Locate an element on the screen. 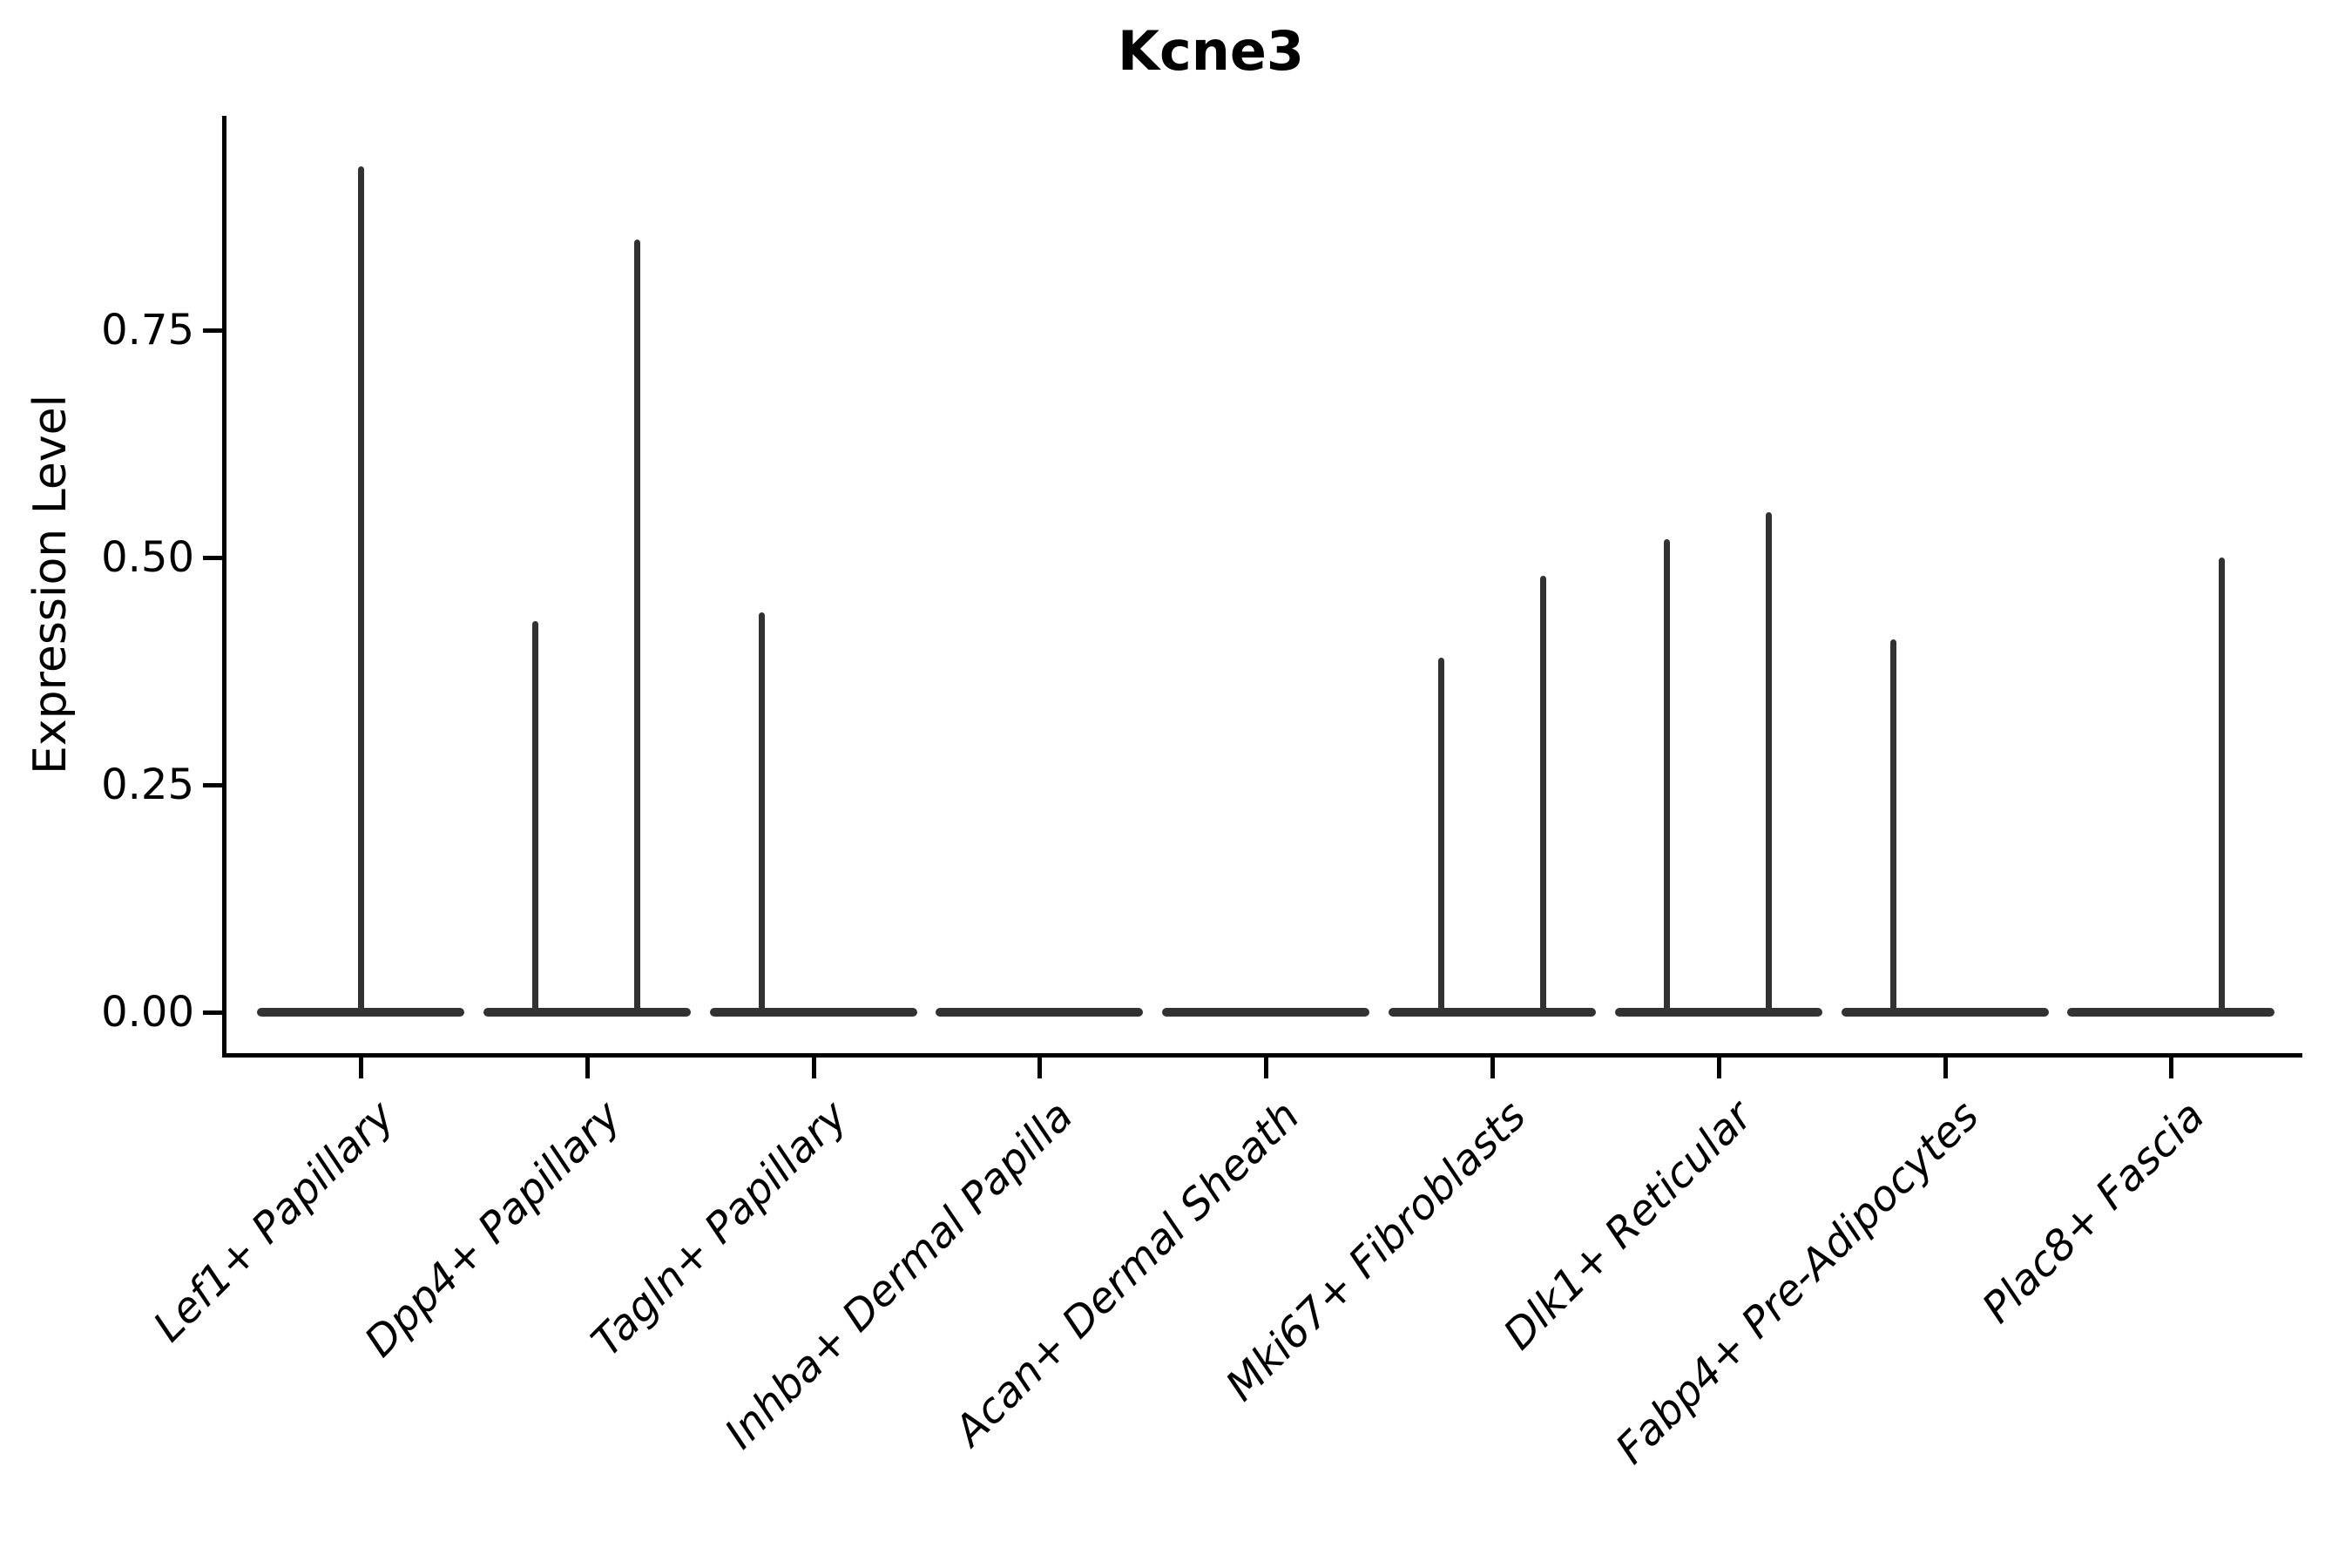 The width and height of the screenshot is (2352, 1568). y-tick-label: 0.00 is located at coordinates (147, 1013).